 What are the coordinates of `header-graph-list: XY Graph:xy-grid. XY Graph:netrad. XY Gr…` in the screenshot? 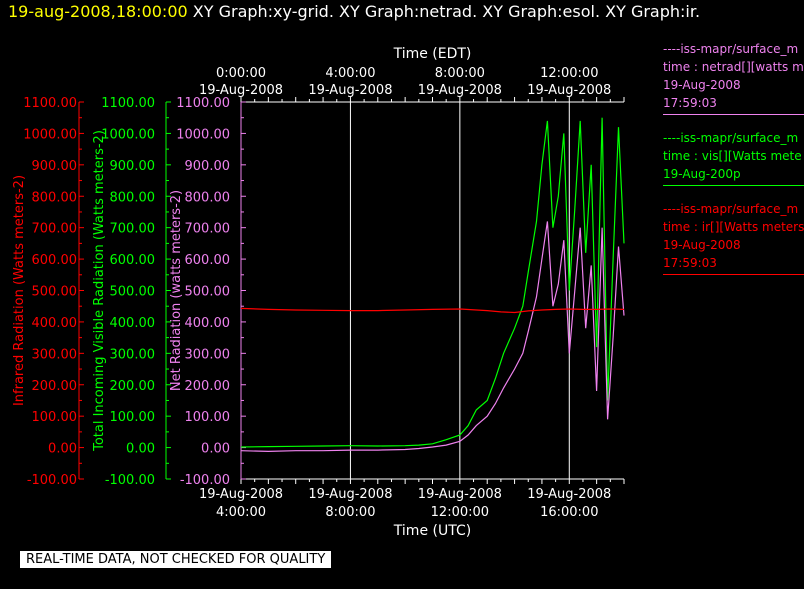 It's located at (446, 11).